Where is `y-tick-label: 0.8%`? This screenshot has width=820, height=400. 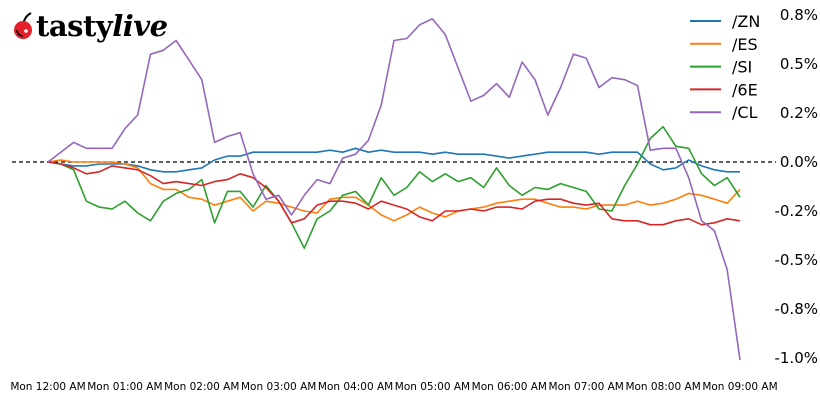 y-tick-label: 0.8% is located at coordinates (799, 15).